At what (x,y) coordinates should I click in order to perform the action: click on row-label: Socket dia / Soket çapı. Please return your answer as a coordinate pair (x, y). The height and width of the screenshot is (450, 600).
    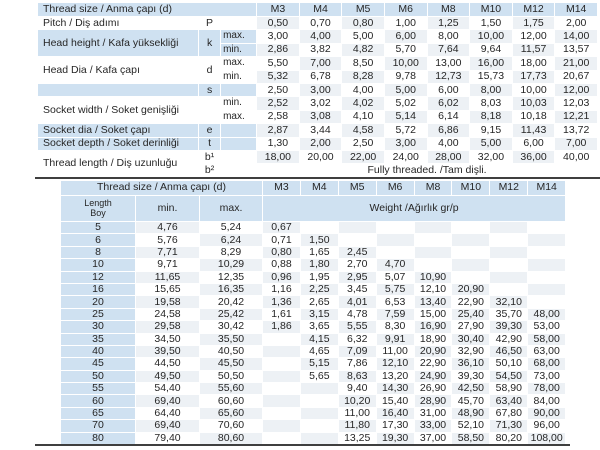
    Looking at the image, I should click on (118, 130).